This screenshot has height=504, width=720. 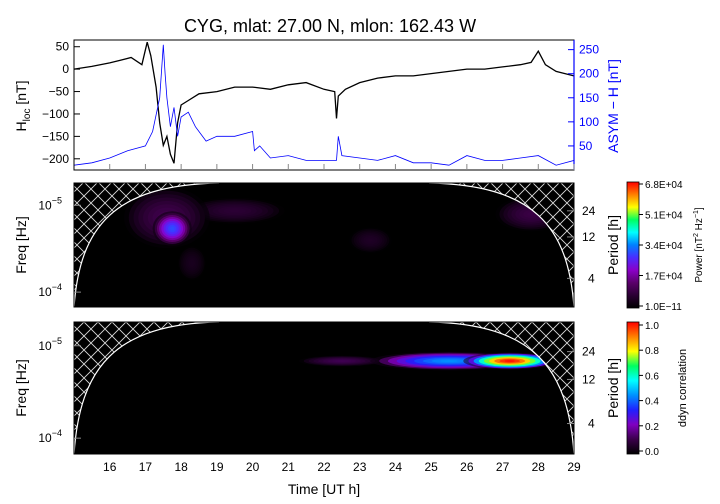 What do you see at coordinates (699, 208) in the screenshot?
I see `power-label-end: ]` at bounding box center [699, 208].